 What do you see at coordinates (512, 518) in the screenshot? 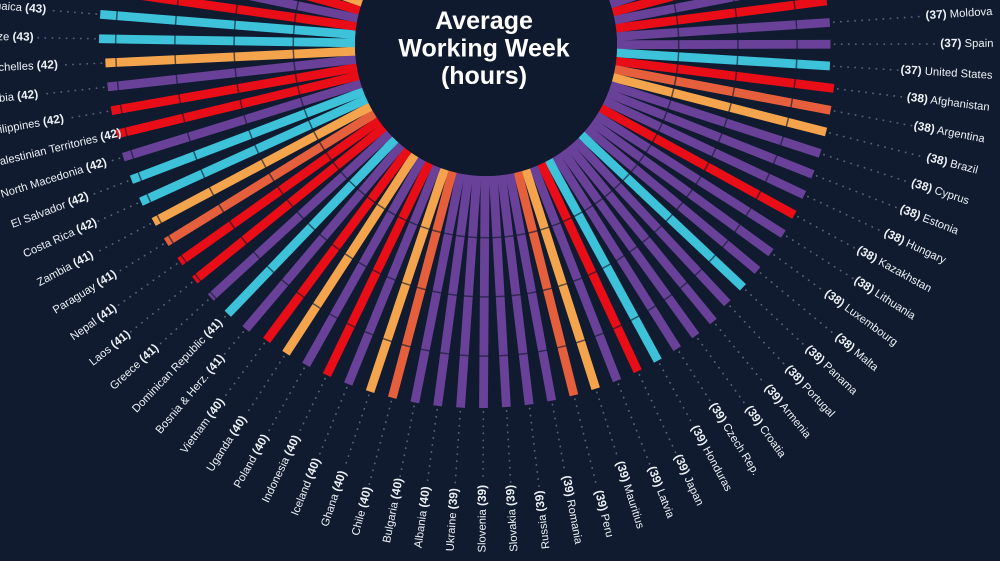
I see `svg-text: Slovakia (39)` at bounding box center [512, 518].